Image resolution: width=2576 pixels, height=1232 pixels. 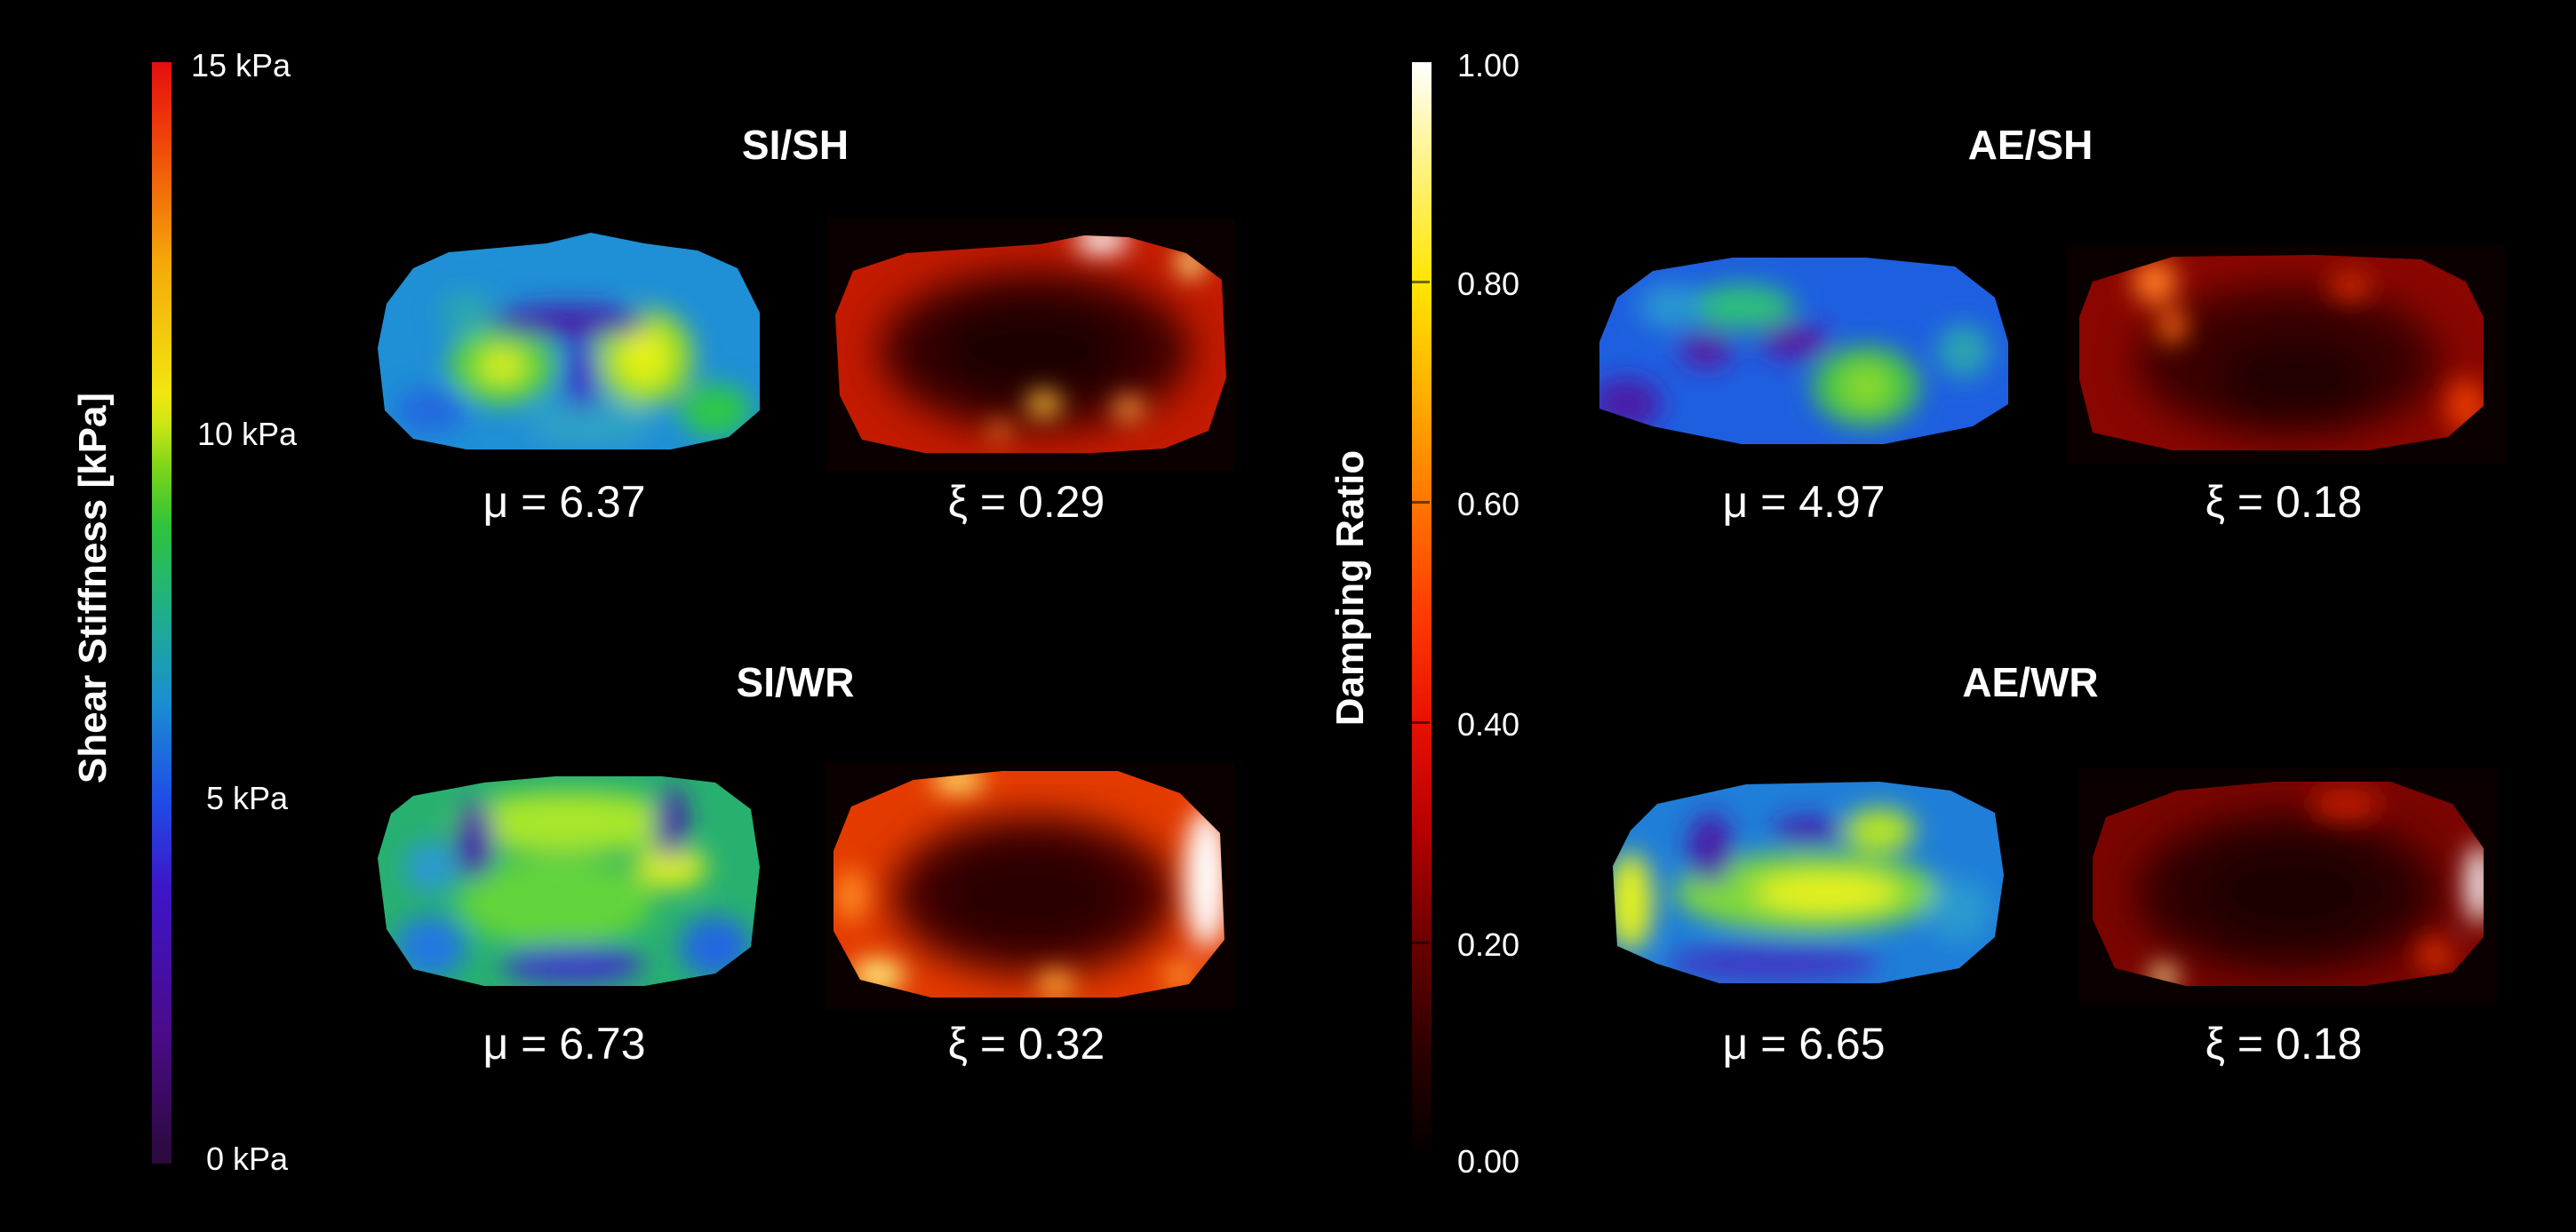 What do you see at coordinates (1422, 613) in the screenshot?
I see `damping-colorbar` at bounding box center [1422, 613].